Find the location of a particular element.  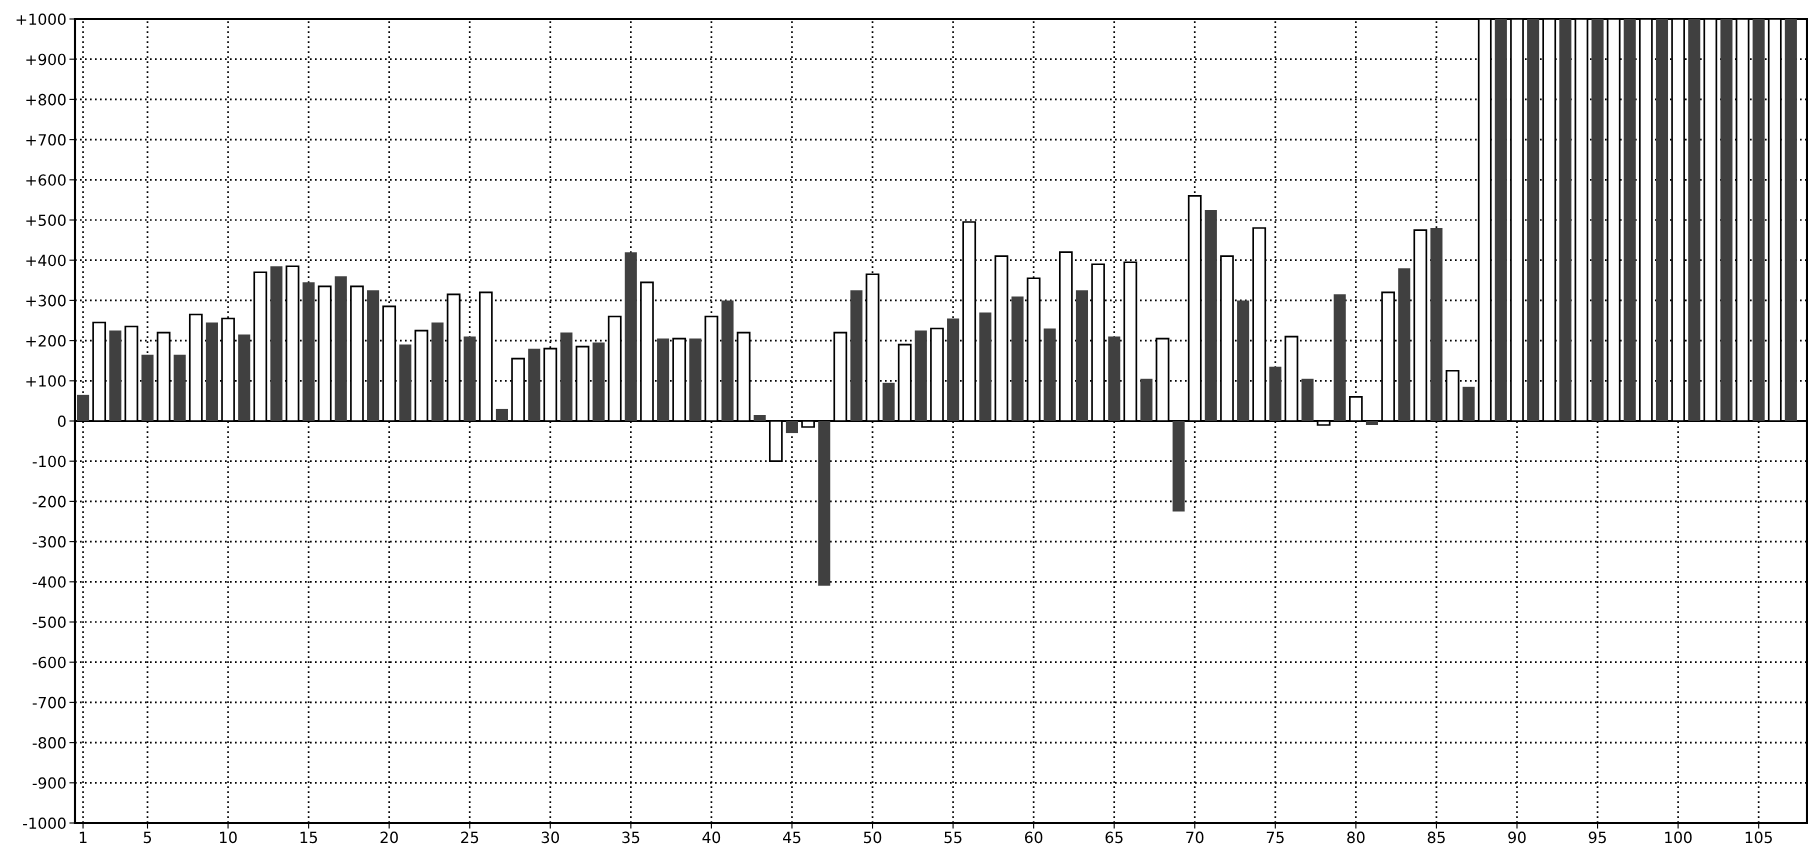

y-tick-label: +600 is located at coordinates (46, 180).